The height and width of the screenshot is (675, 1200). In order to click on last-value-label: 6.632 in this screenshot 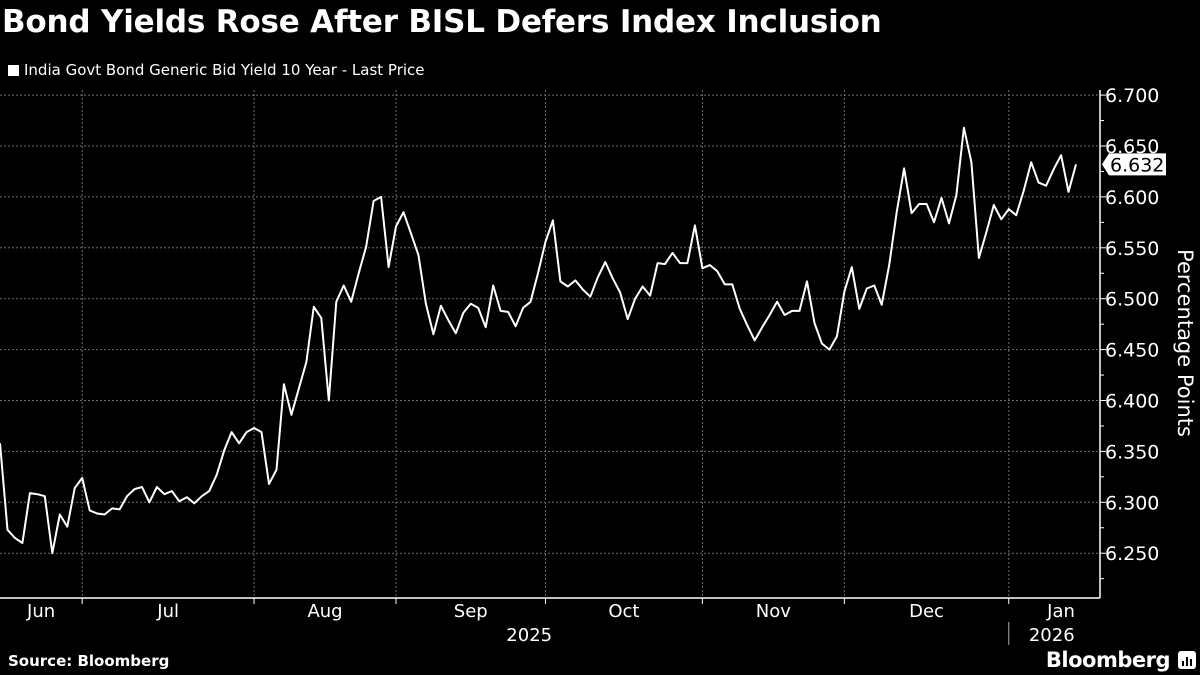, I will do `click(1137, 165)`.